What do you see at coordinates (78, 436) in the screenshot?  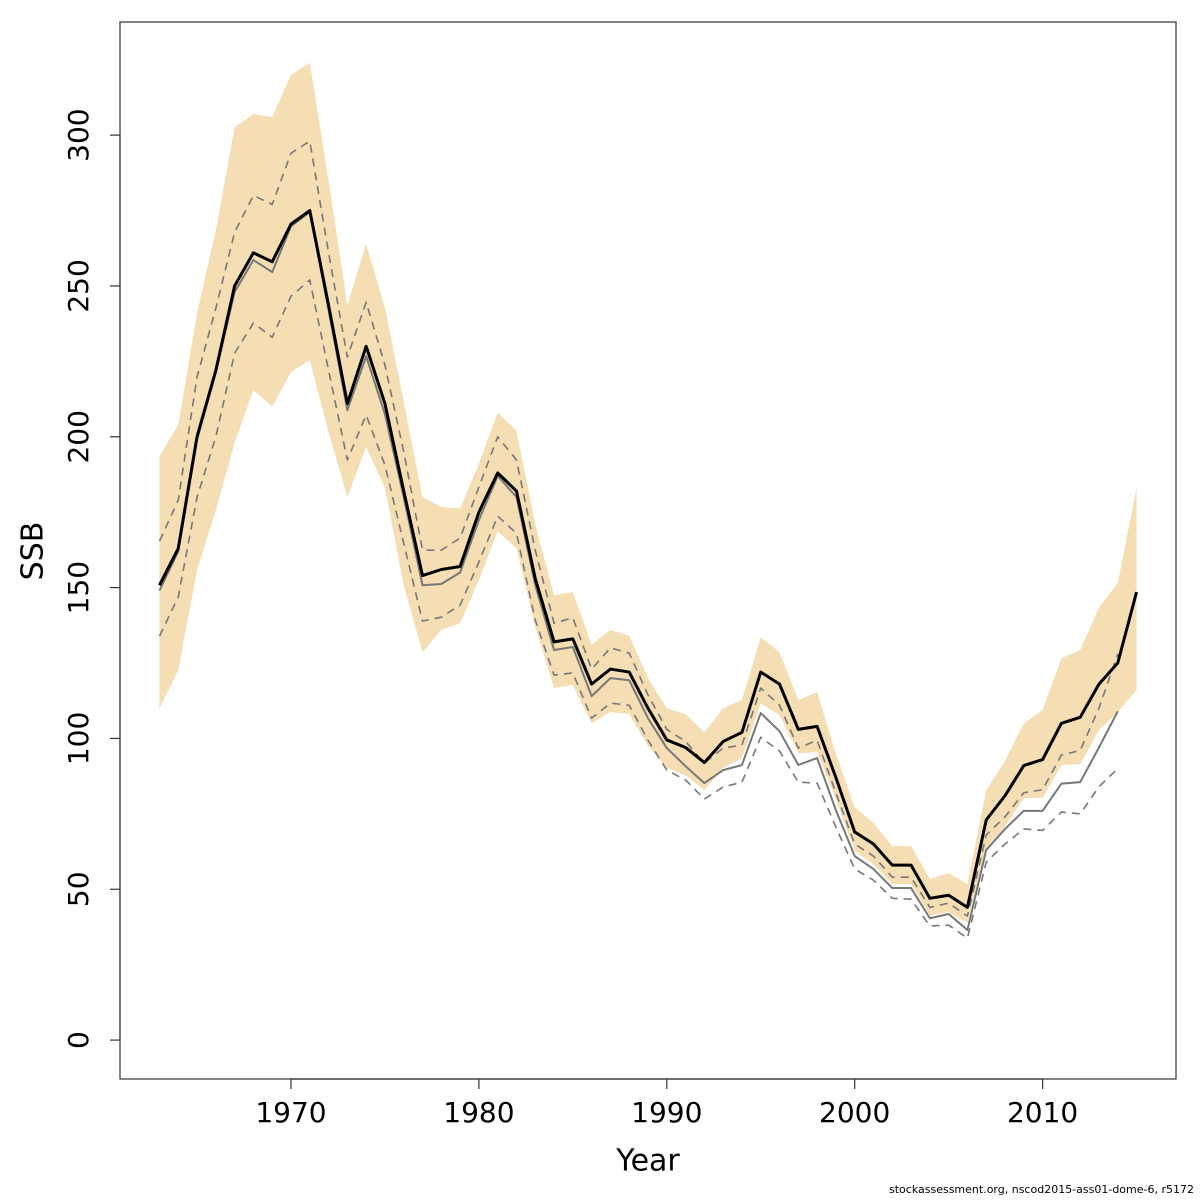 I see `y-tick-label: 200` at bounding box center [78, 436].